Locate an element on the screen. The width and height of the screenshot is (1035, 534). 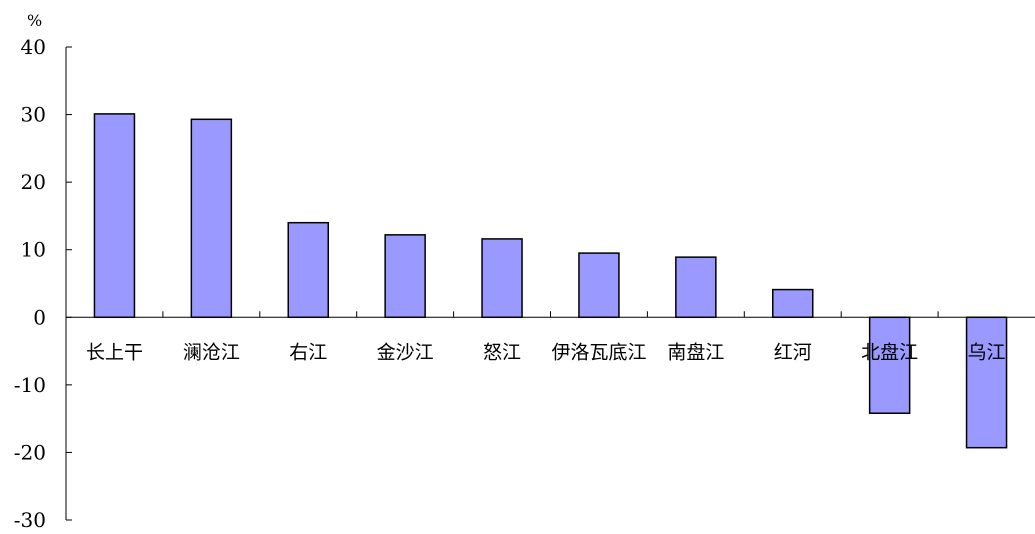
y-tick-label: -30 is located at coordinates (30, 520).